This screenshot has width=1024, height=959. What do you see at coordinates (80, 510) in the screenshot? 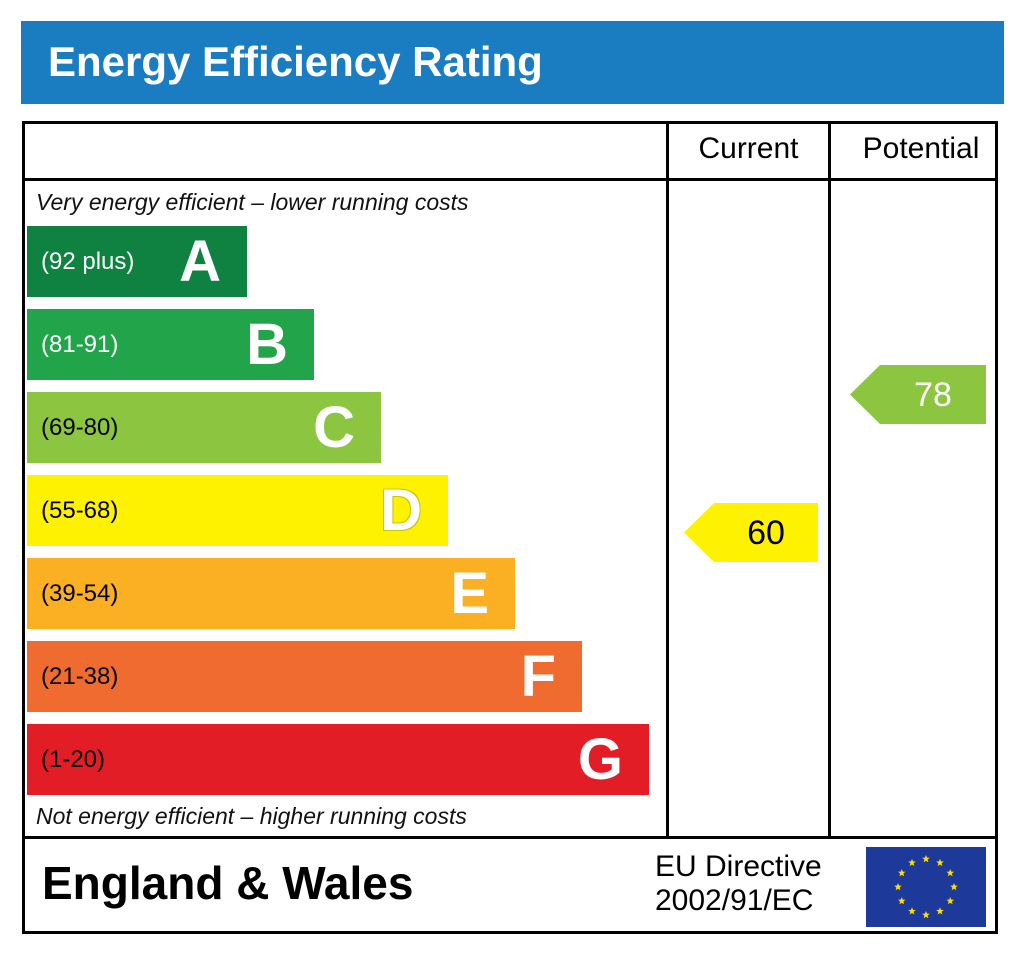
I see `band-range-label: (55-68)` at bounding box center [80, 510].